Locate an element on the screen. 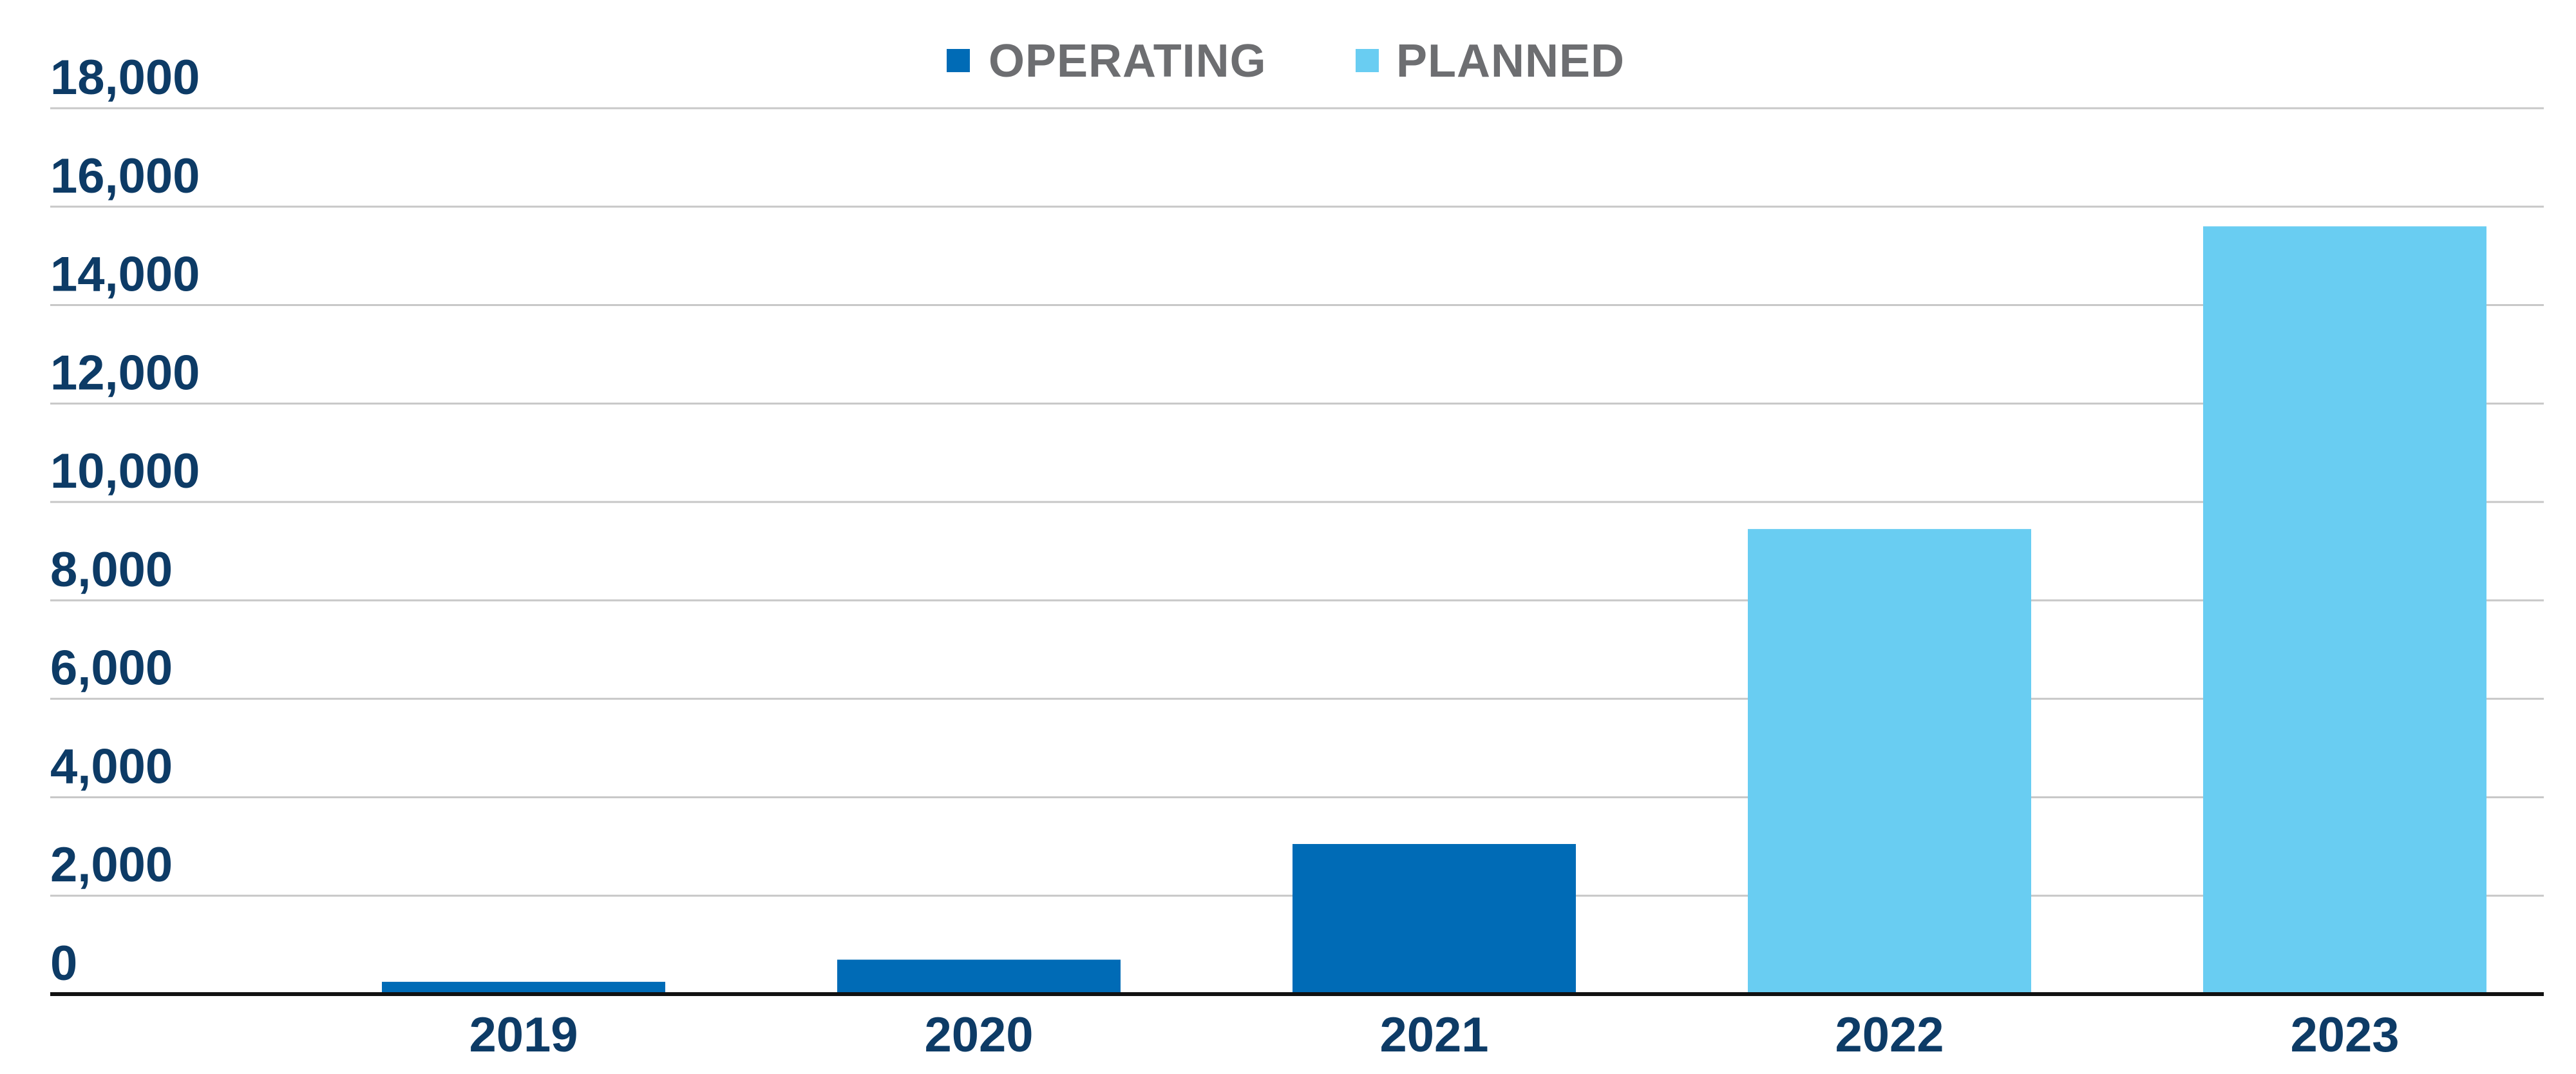 This screenshot has width=2576, height=1074. y-tick-label: 10,000 is located at coordinates (125, 472).